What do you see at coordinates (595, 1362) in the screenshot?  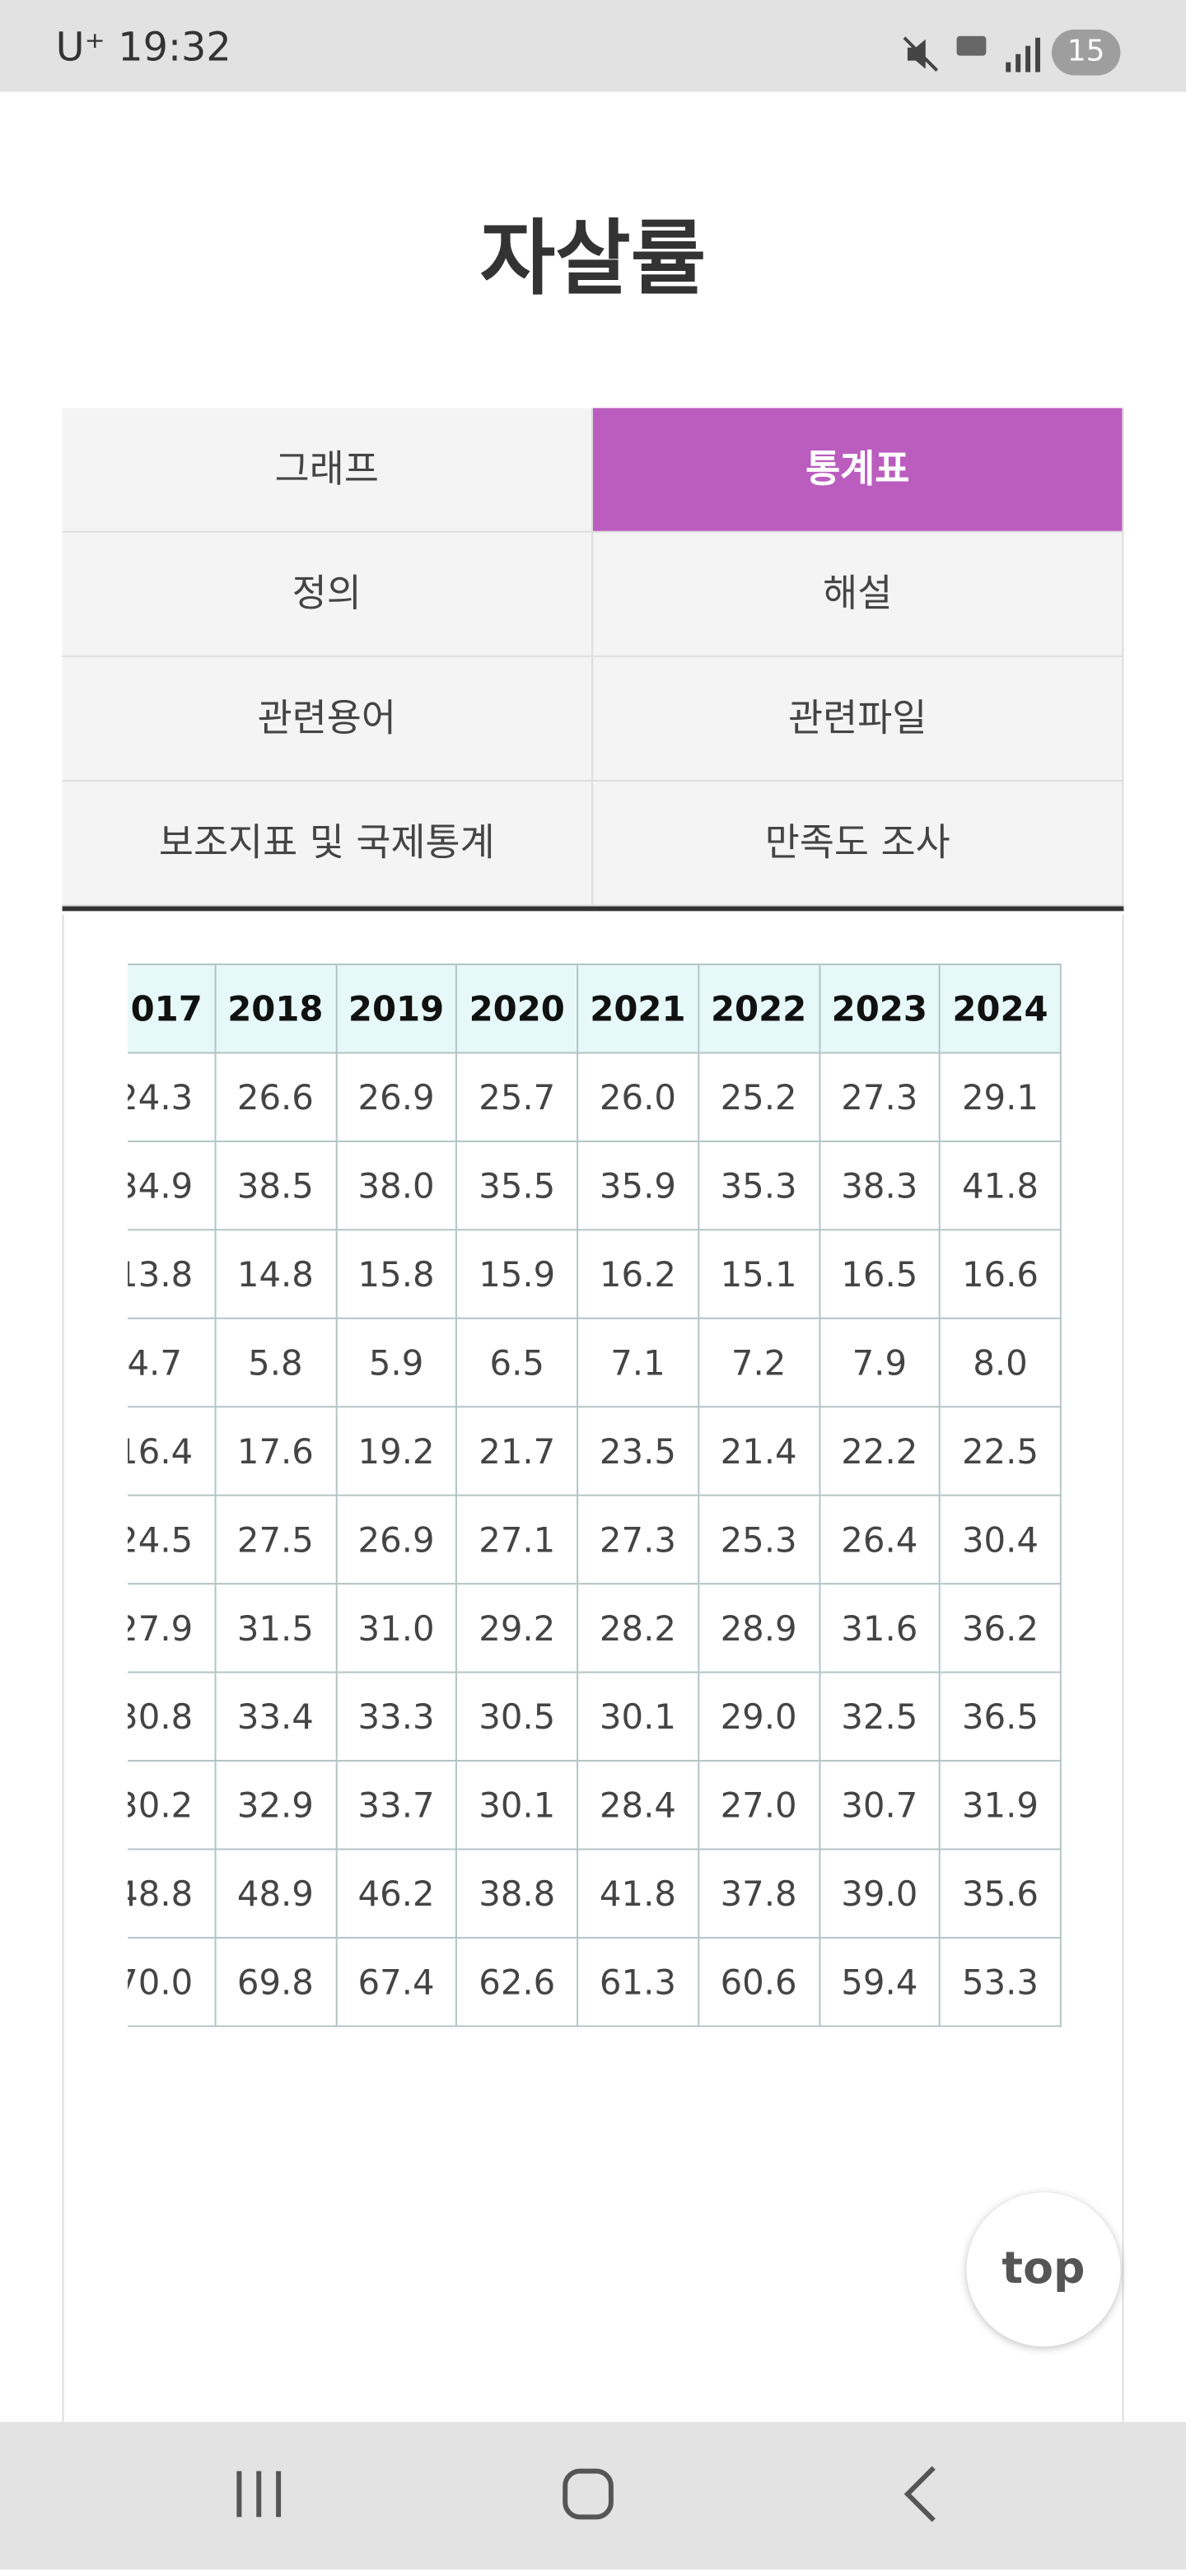 I see `table-row: 4.7 5.8 5.9 6.5 7.1 7.2 7.9 8.0` at bounding box center [595, 1362].